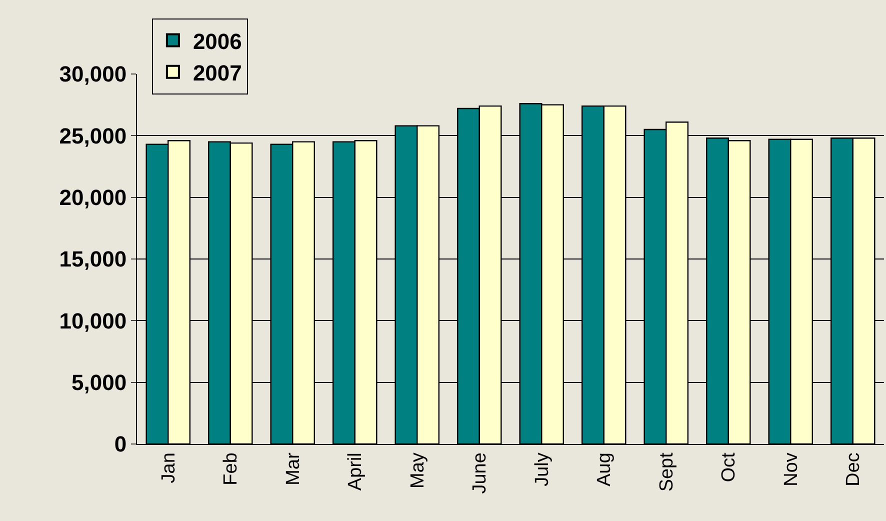 This screenshot has height=521, width=886. What do you see at coordinates (853, 469) in the screenshot?
I see `x-tick-label: Dec` at bounding box center [853, 469].